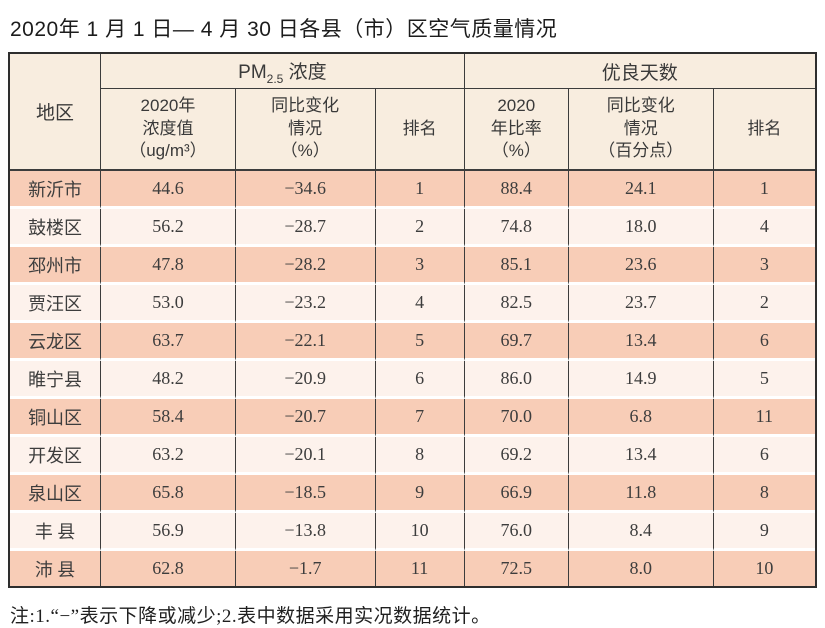  What do you see at coordinates (420, 266) in the screenshot?
I see `pm-rank-cell: 3` at bounding box center [420, 266].